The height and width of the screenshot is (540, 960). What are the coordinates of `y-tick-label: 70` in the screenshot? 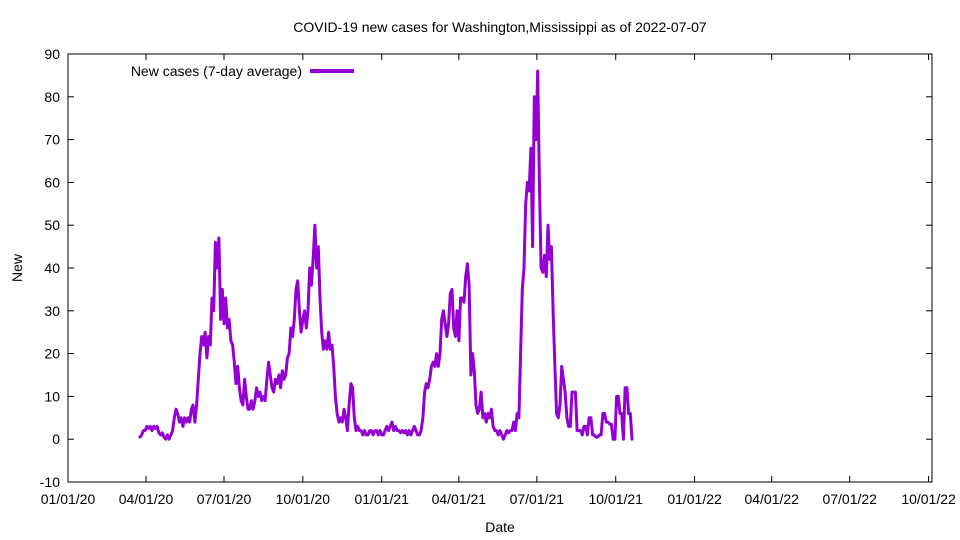 It's located at (52, 140).